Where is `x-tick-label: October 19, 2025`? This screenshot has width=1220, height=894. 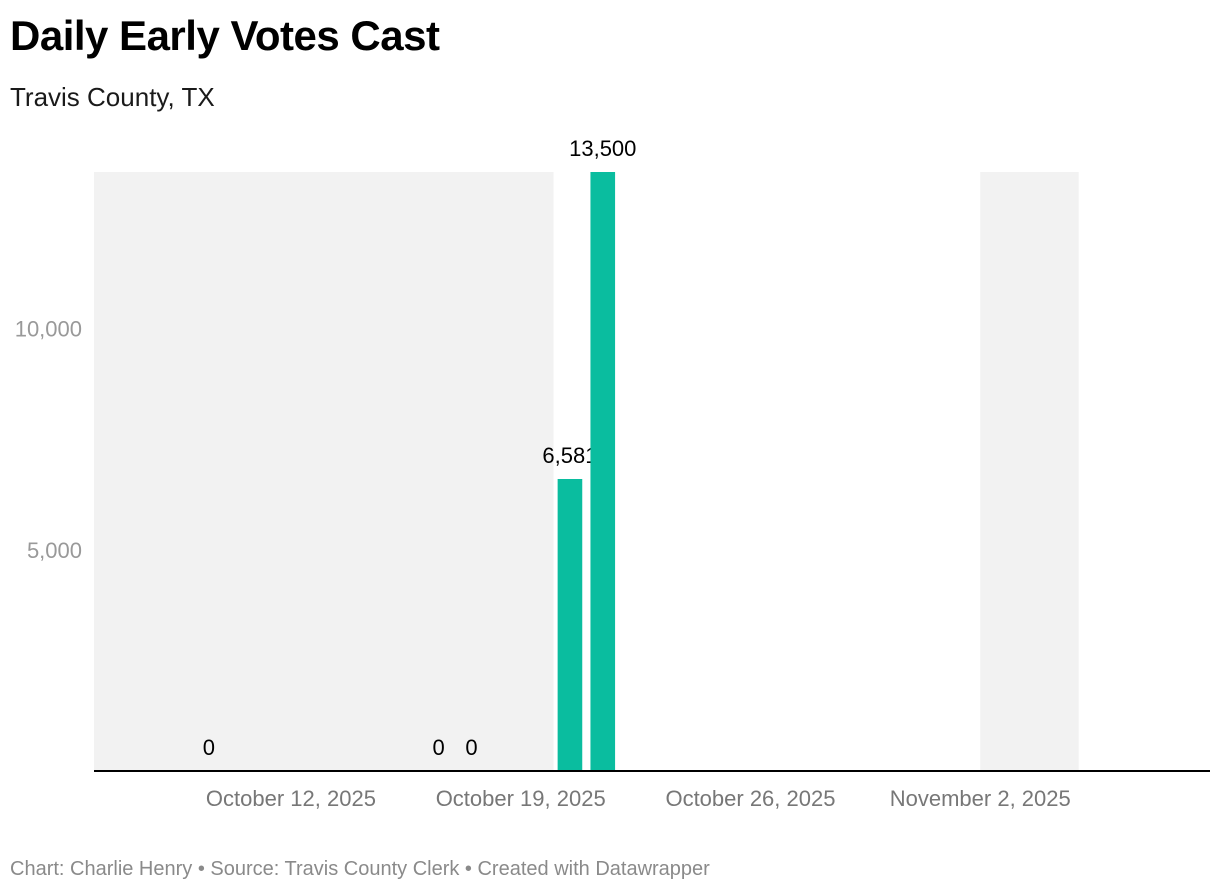
x-tick-label: October 19, 2025 is located at coordinates (521, 798).